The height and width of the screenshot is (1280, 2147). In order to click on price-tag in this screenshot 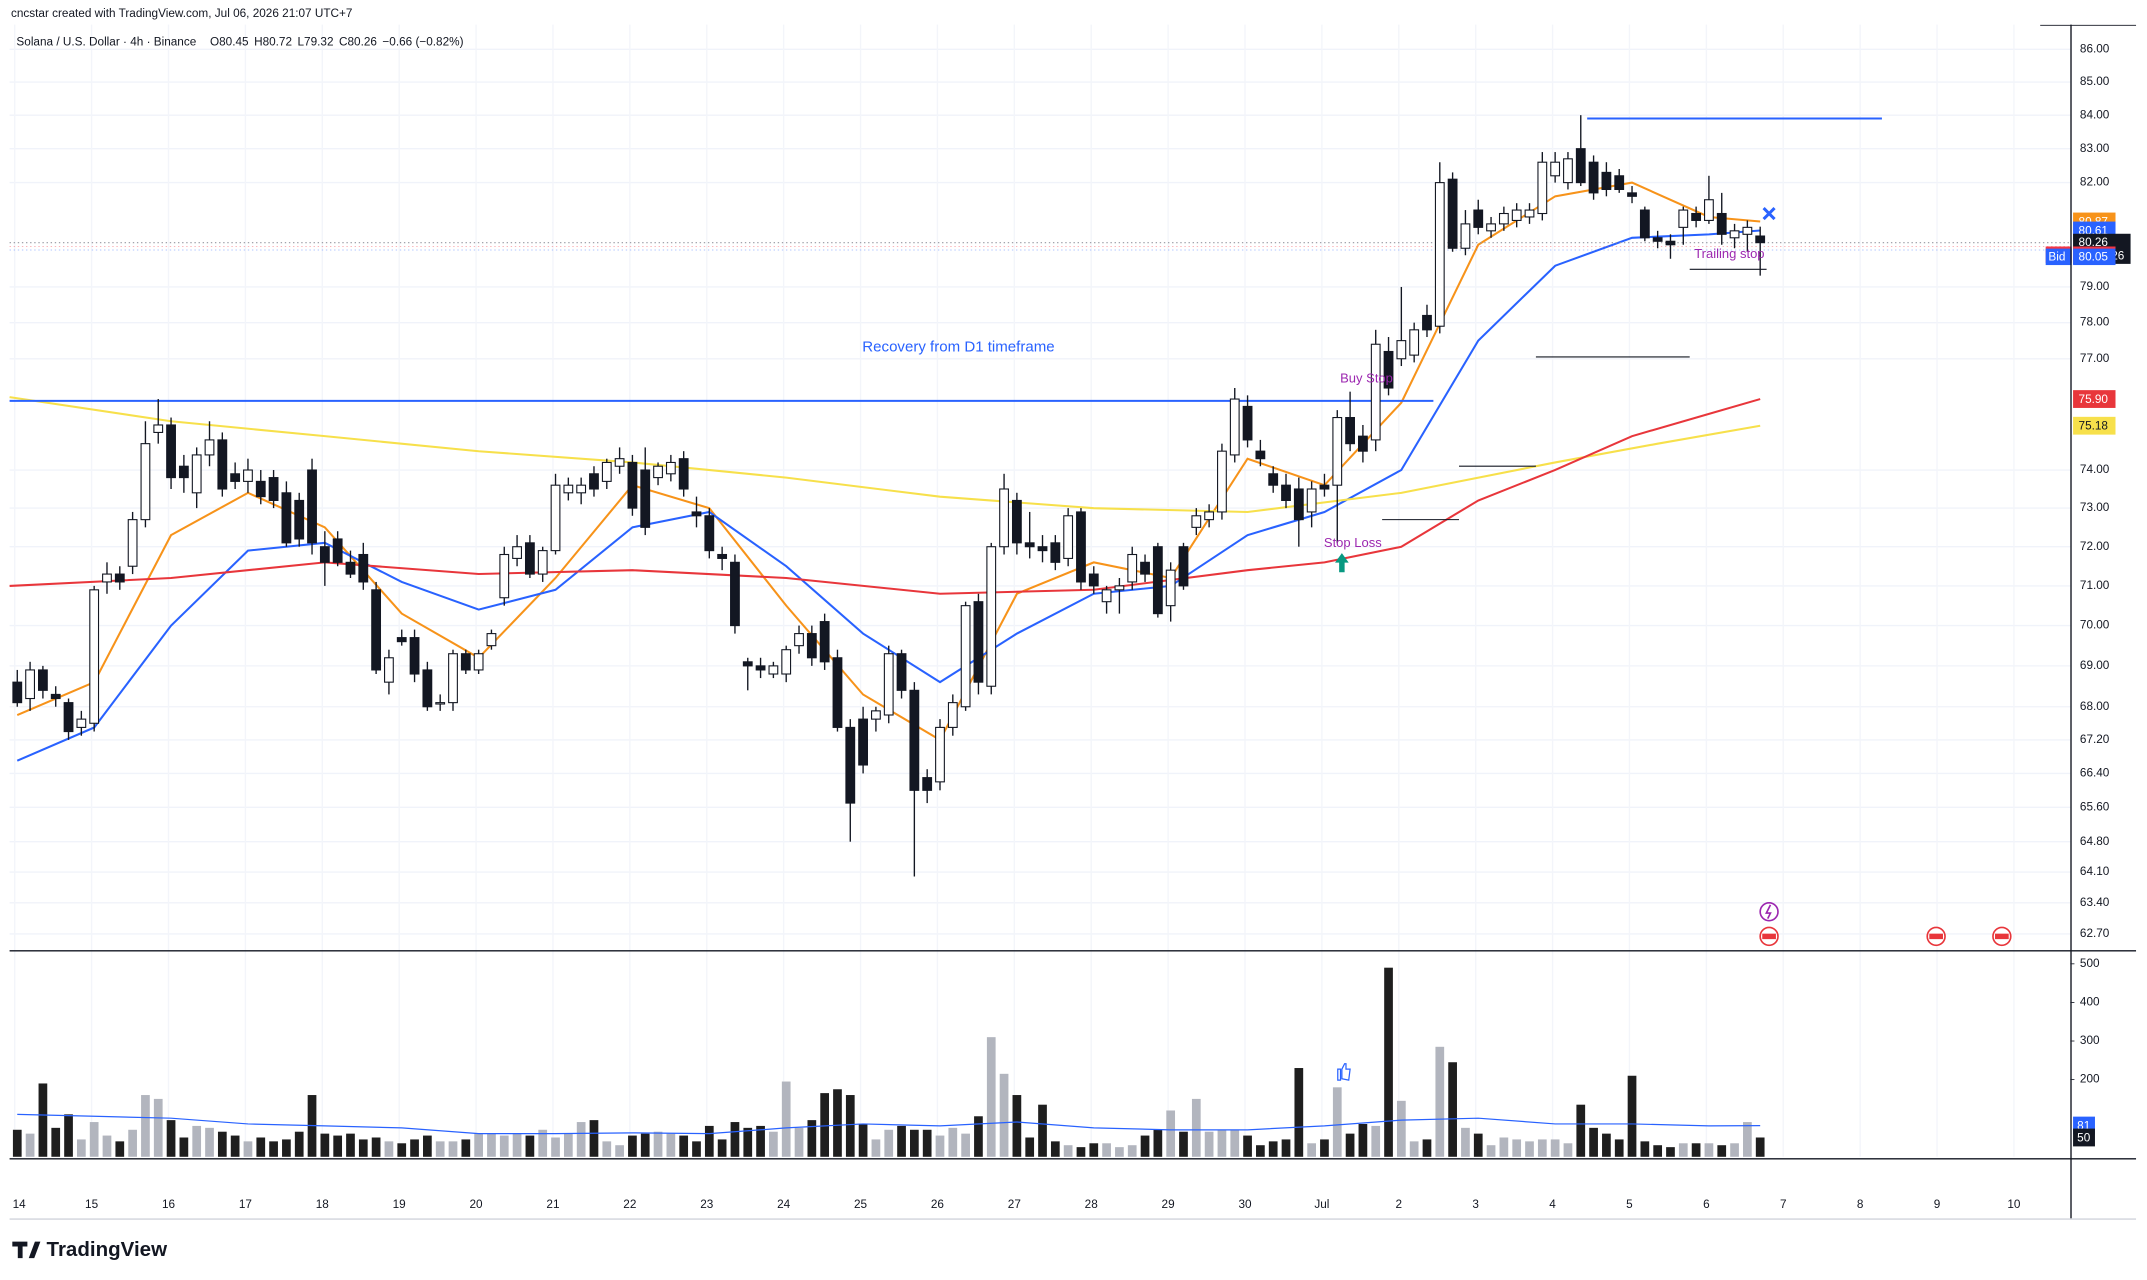, I will do `click(2094, 399)`.